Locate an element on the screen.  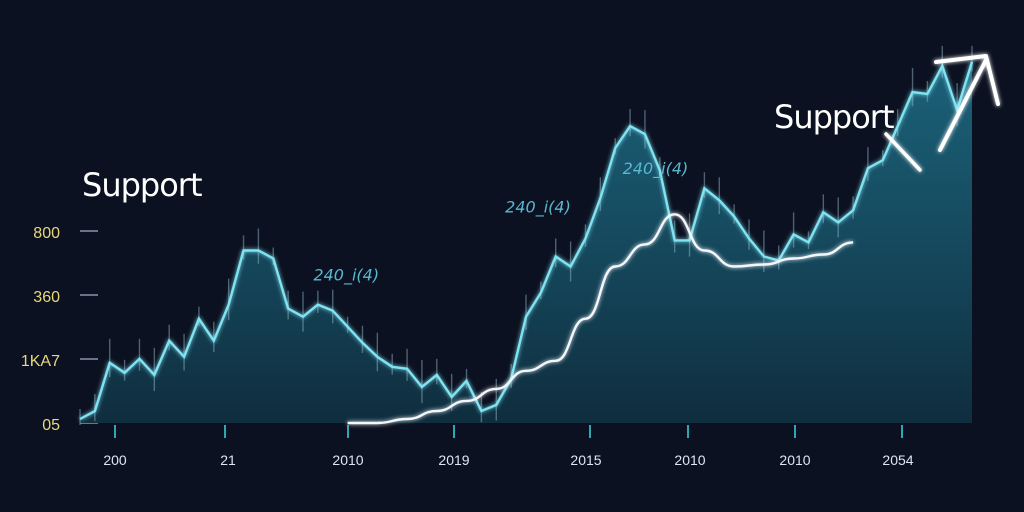
y-axis: 05 1KA7 360 800 is located at coordinates (59, 329).